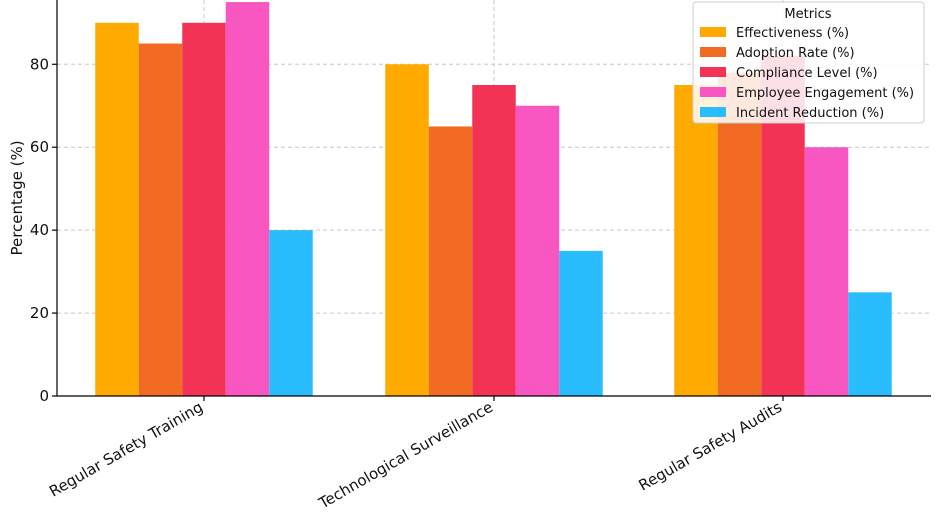  Describe the element at coordinates (39, 147) in the screenshot. I see `y-tick-label: 60` at that location.